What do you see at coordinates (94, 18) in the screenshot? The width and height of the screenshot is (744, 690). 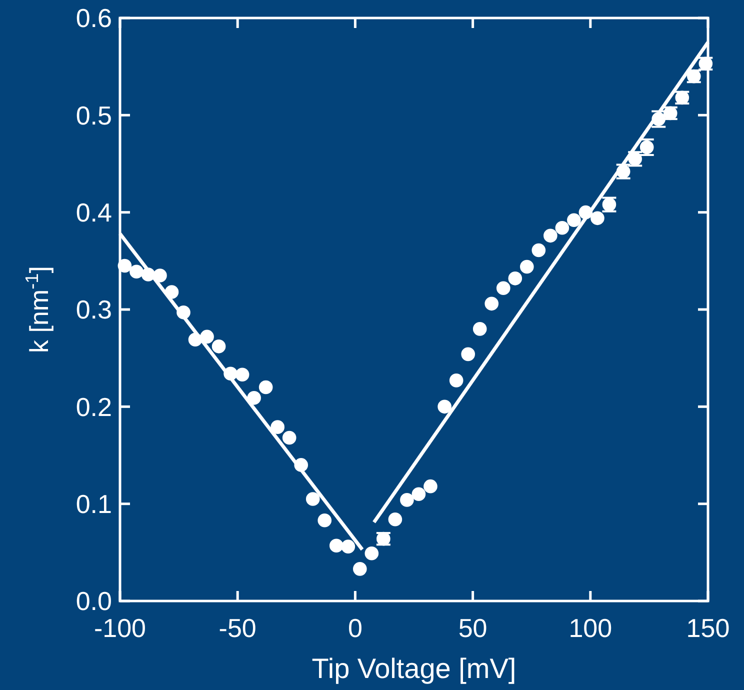 I see `y-tick-label: 0.6` at bounding box center [94, 18].